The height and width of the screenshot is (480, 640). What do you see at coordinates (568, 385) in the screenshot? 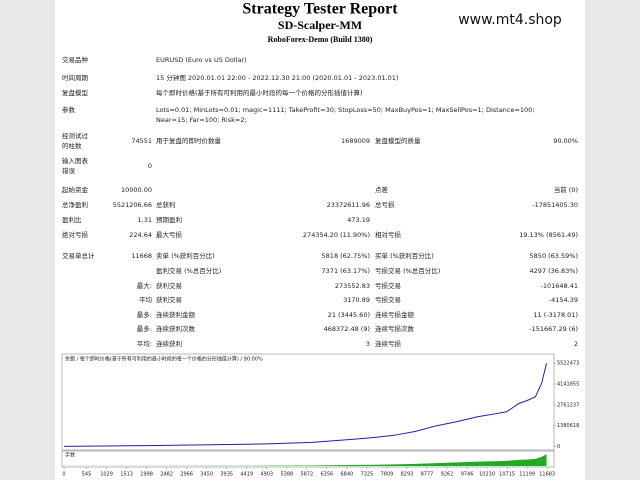
I see `y-tick-label: 4141855` at bounding box center [568, 385].